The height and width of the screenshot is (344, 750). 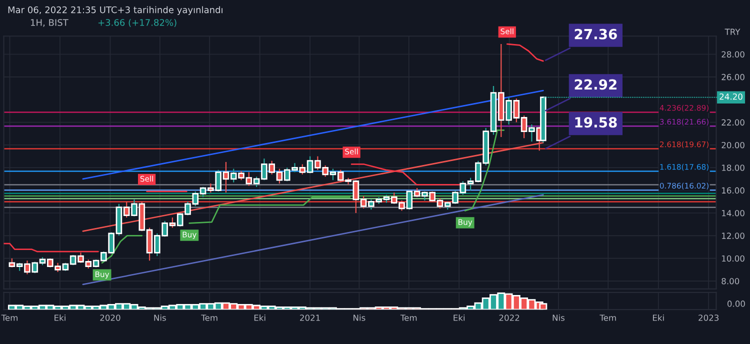 What do you see at coordinates (733, 213) in the screenshot?
I see `y-tick-label: 14.00` at bounding box center [733, 213].